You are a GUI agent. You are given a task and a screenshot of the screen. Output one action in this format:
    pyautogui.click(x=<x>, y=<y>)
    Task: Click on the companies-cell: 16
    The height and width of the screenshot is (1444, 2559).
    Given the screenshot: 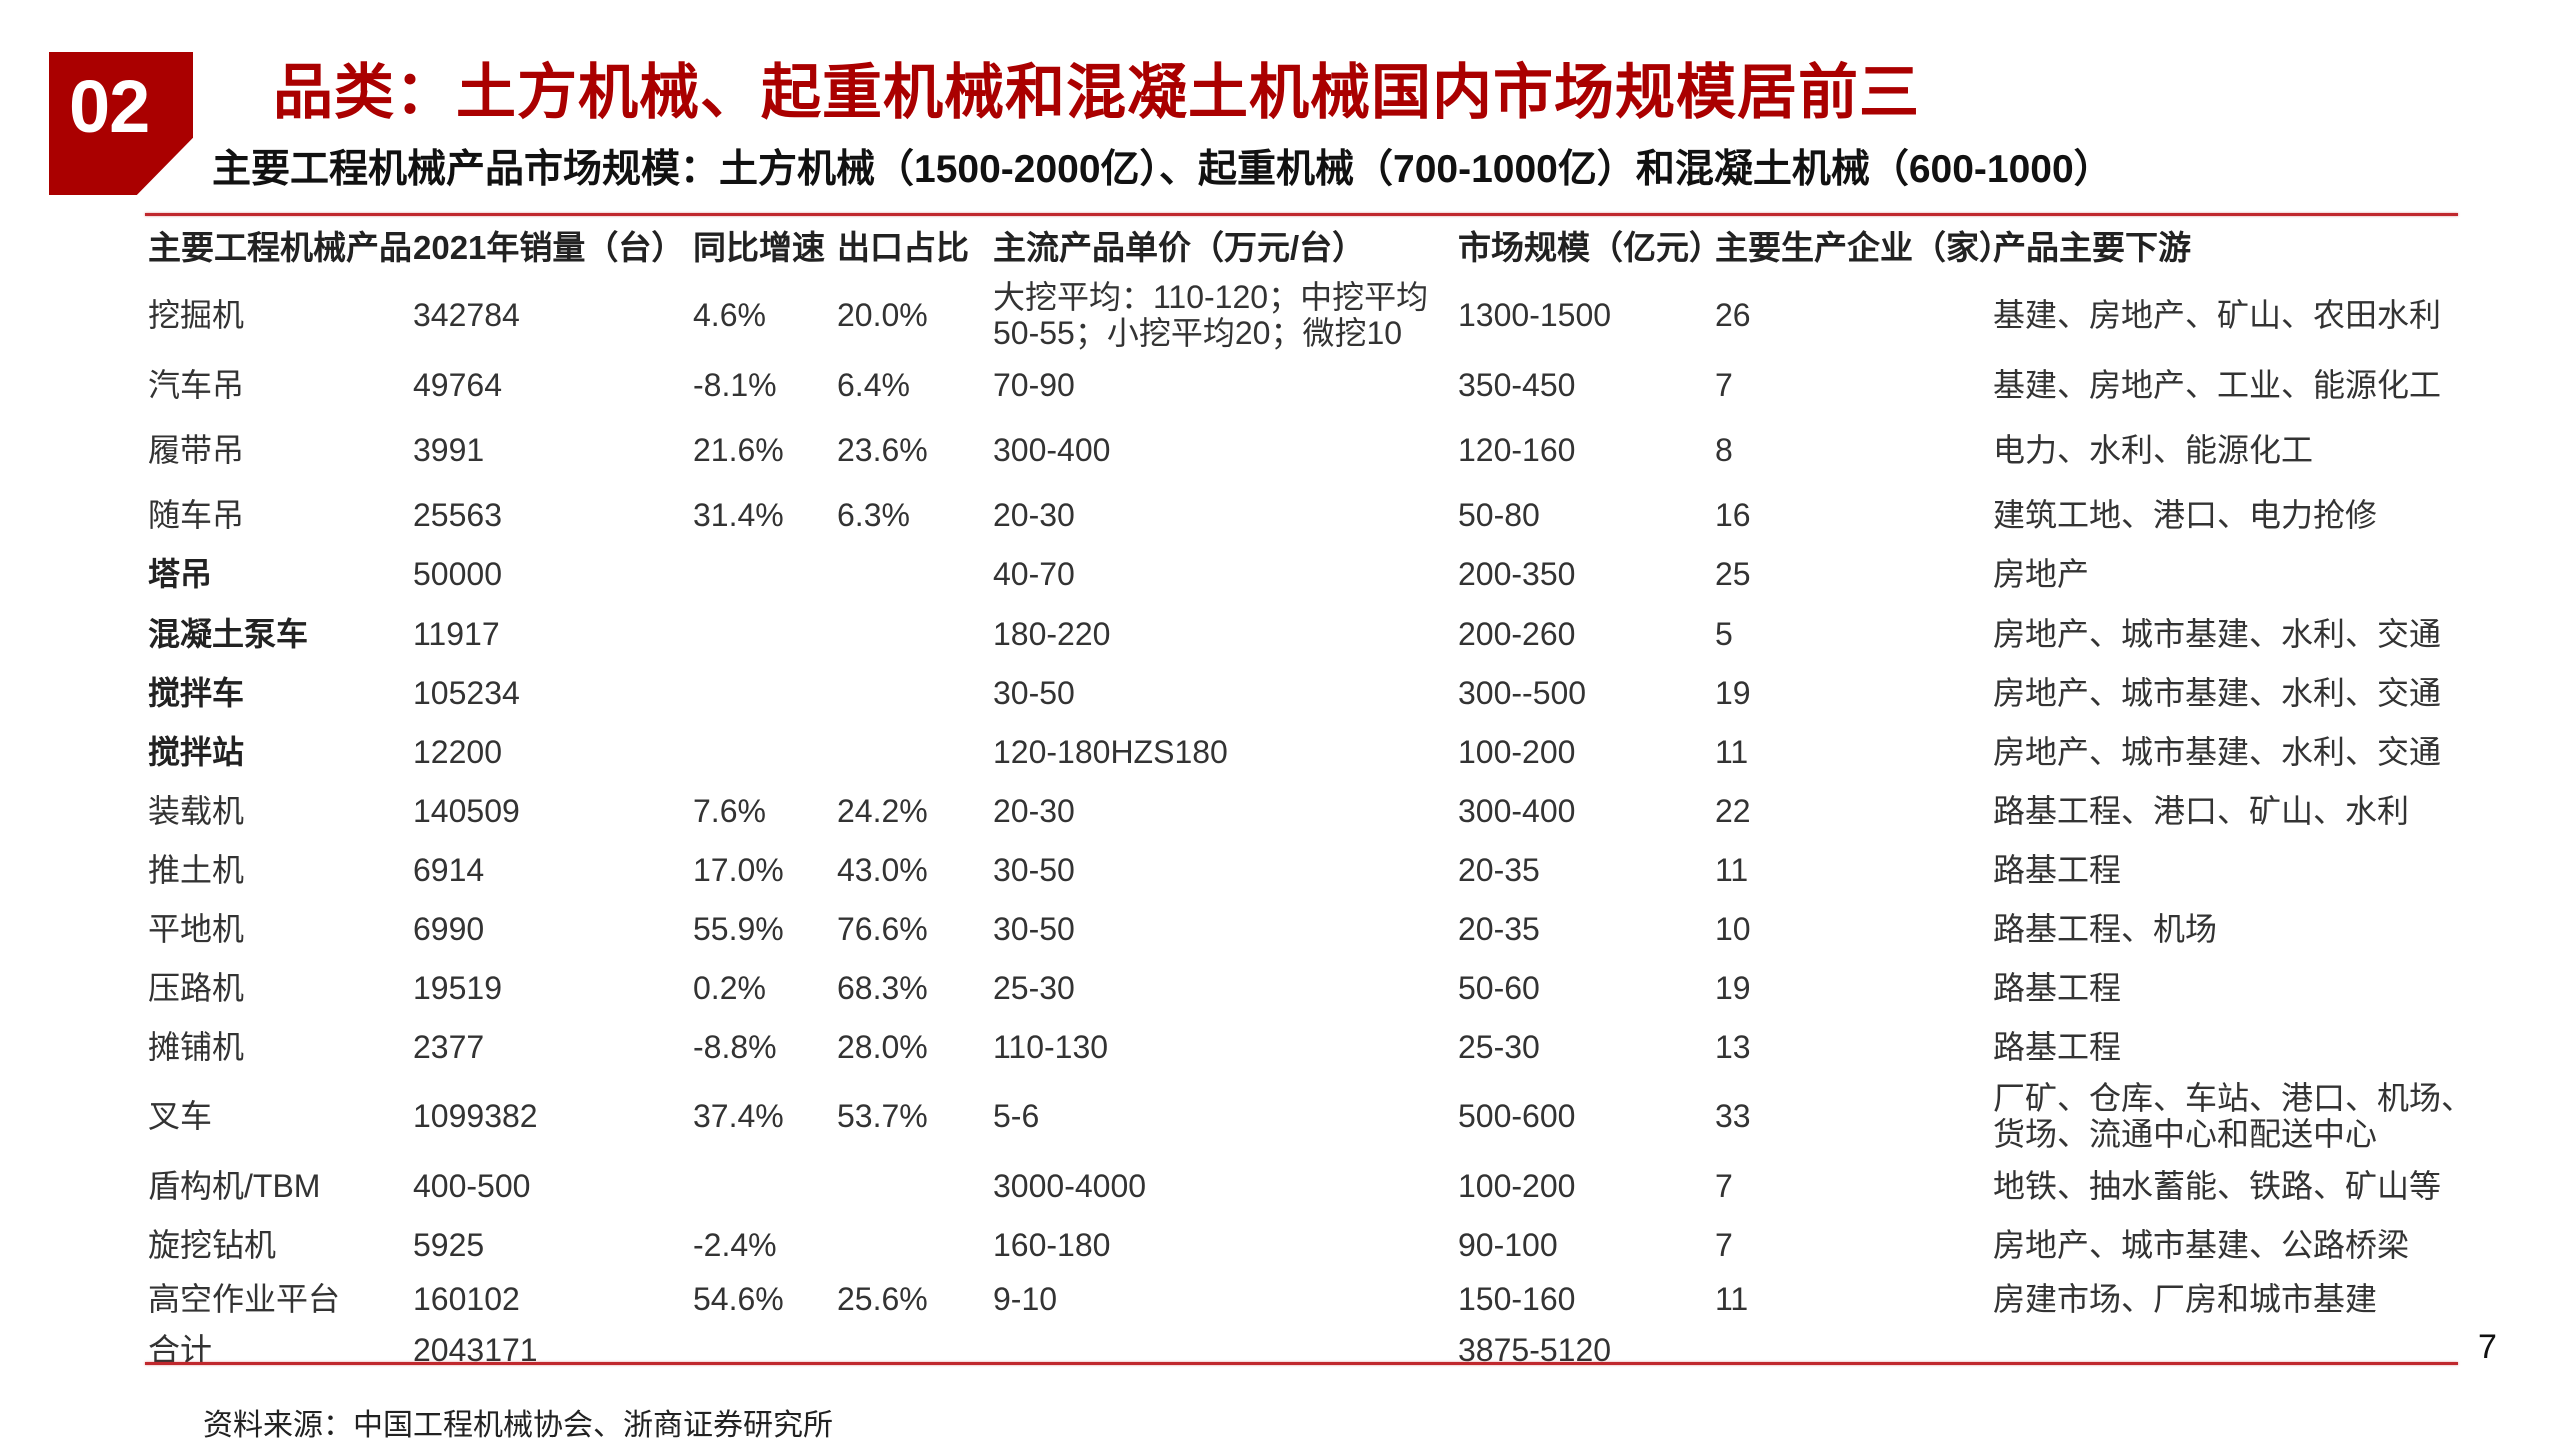 What is the action you would take?
    pyautogui.click(x=1733, y=515)
    